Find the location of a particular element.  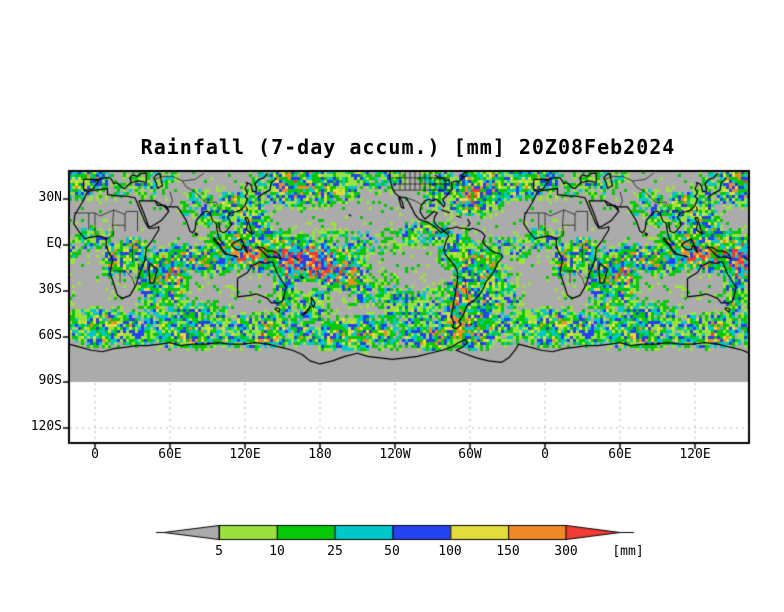

x-tick-label-60e2: 60E is located at coordinates (620, 454).